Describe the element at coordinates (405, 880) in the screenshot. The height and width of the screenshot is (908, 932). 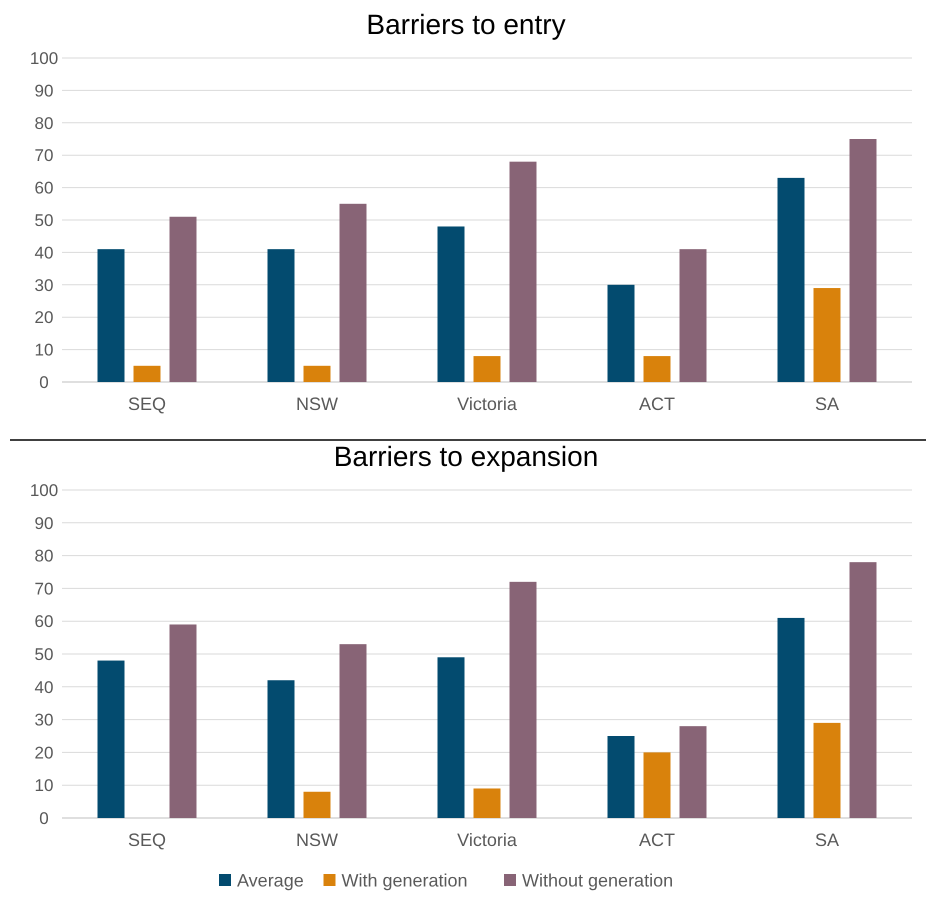
I see `legend-label: With generation` at that location.